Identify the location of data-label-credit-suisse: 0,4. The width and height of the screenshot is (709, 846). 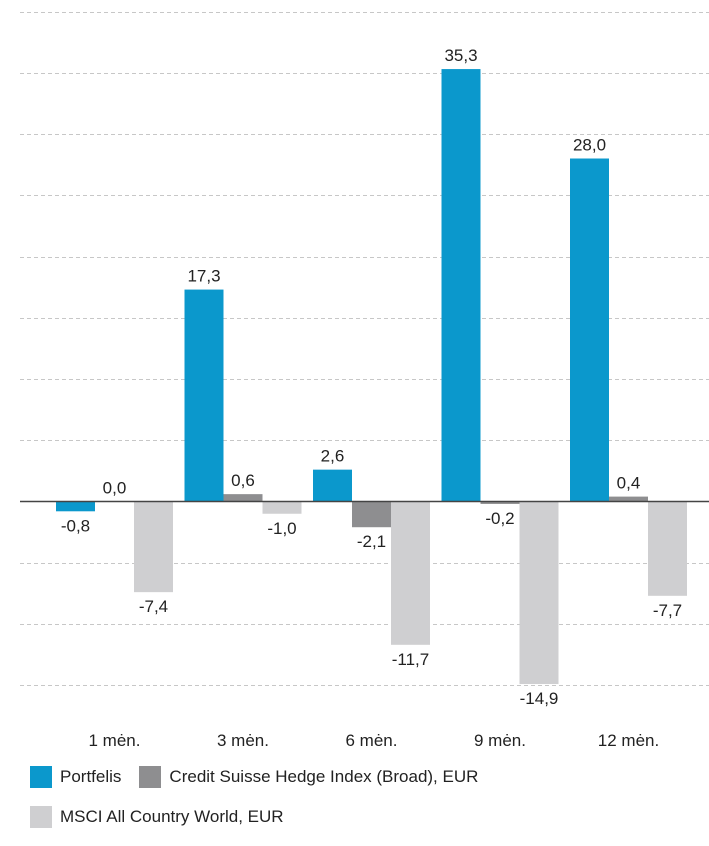
(629, 483).